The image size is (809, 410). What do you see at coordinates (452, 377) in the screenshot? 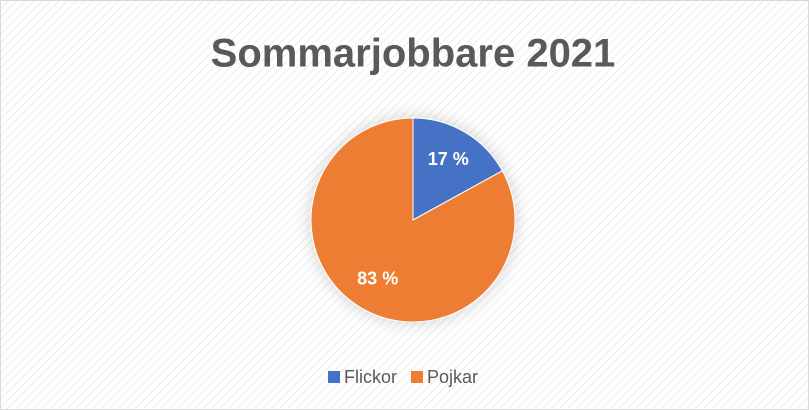
I see `legend-label: Pojkar` at bounding box center [452, 377].